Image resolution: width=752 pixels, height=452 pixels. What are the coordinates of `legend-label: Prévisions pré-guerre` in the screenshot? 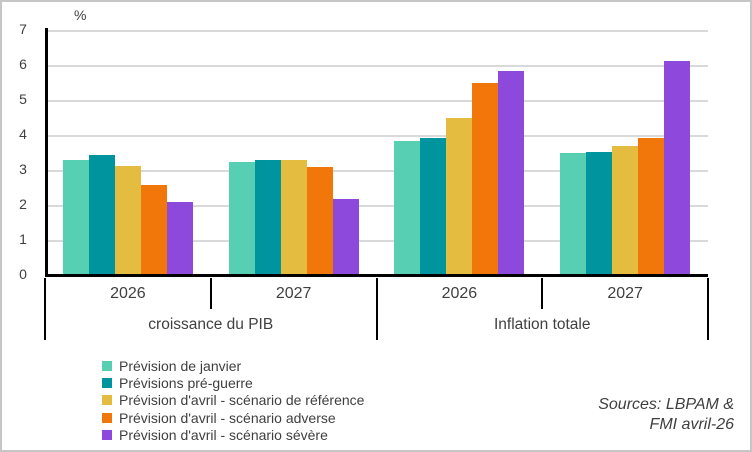 It's located at (186, 383).